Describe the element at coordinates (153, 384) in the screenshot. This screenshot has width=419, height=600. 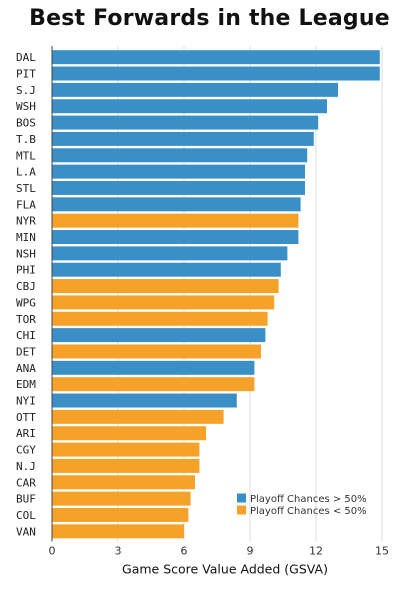
I see `bar-edm` at that location.